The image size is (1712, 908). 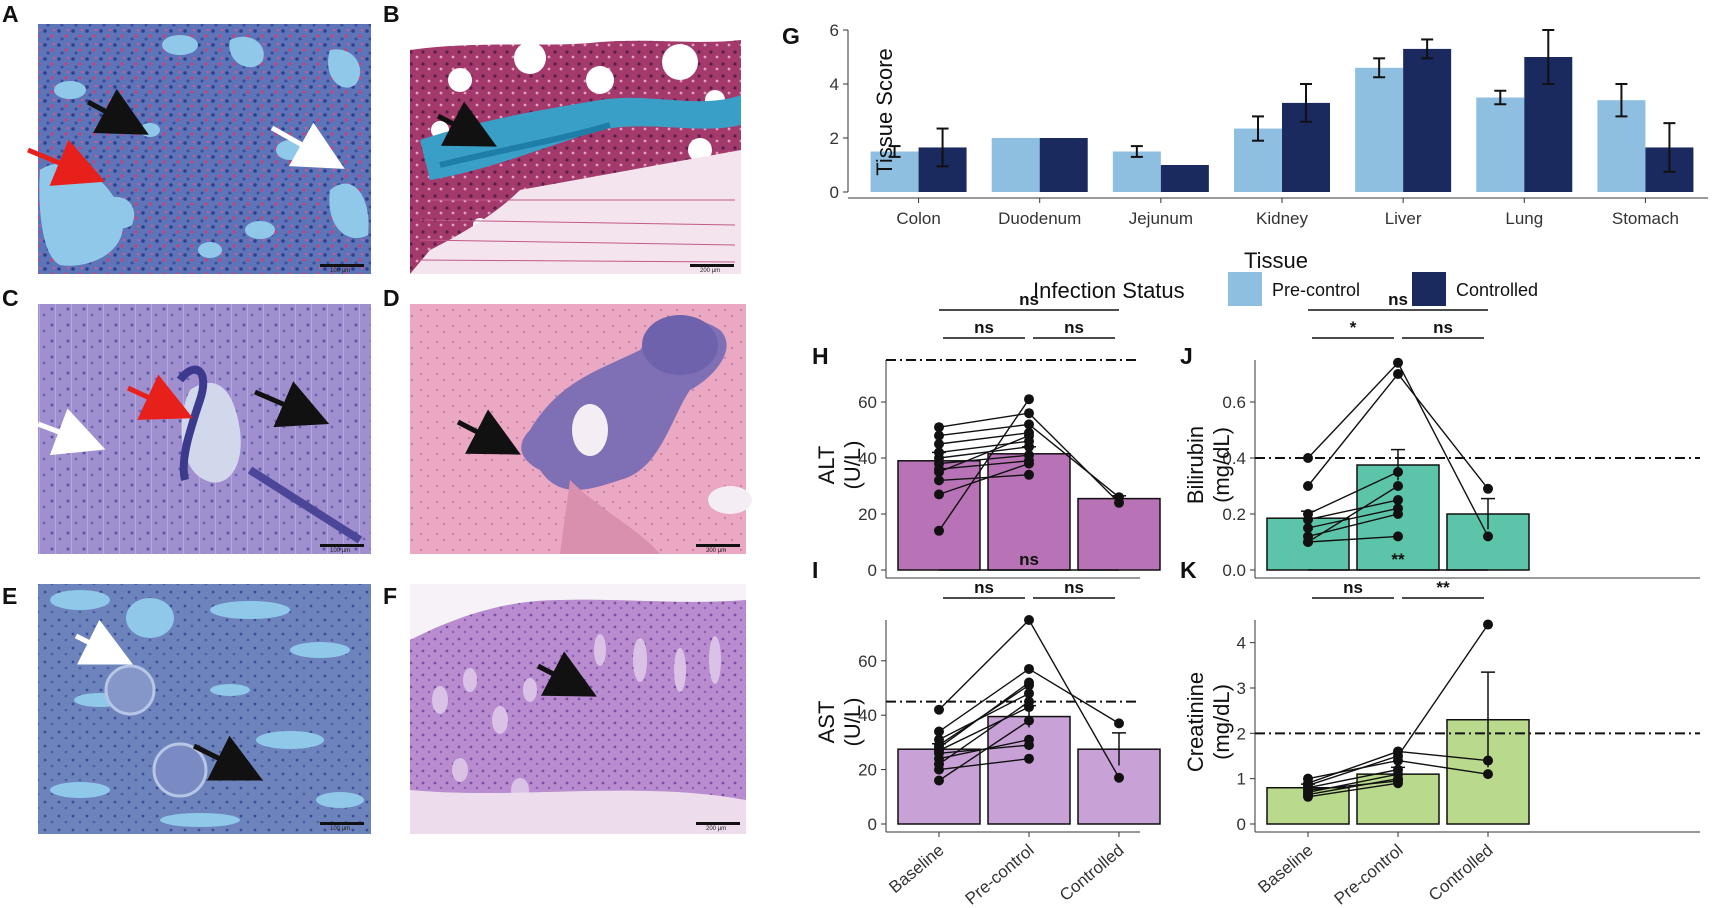 What do you see at coordinates (1241, 688) in the screenshot?
I see `chart-k-ytick-label: 3` at bounding box center [1241, 688].